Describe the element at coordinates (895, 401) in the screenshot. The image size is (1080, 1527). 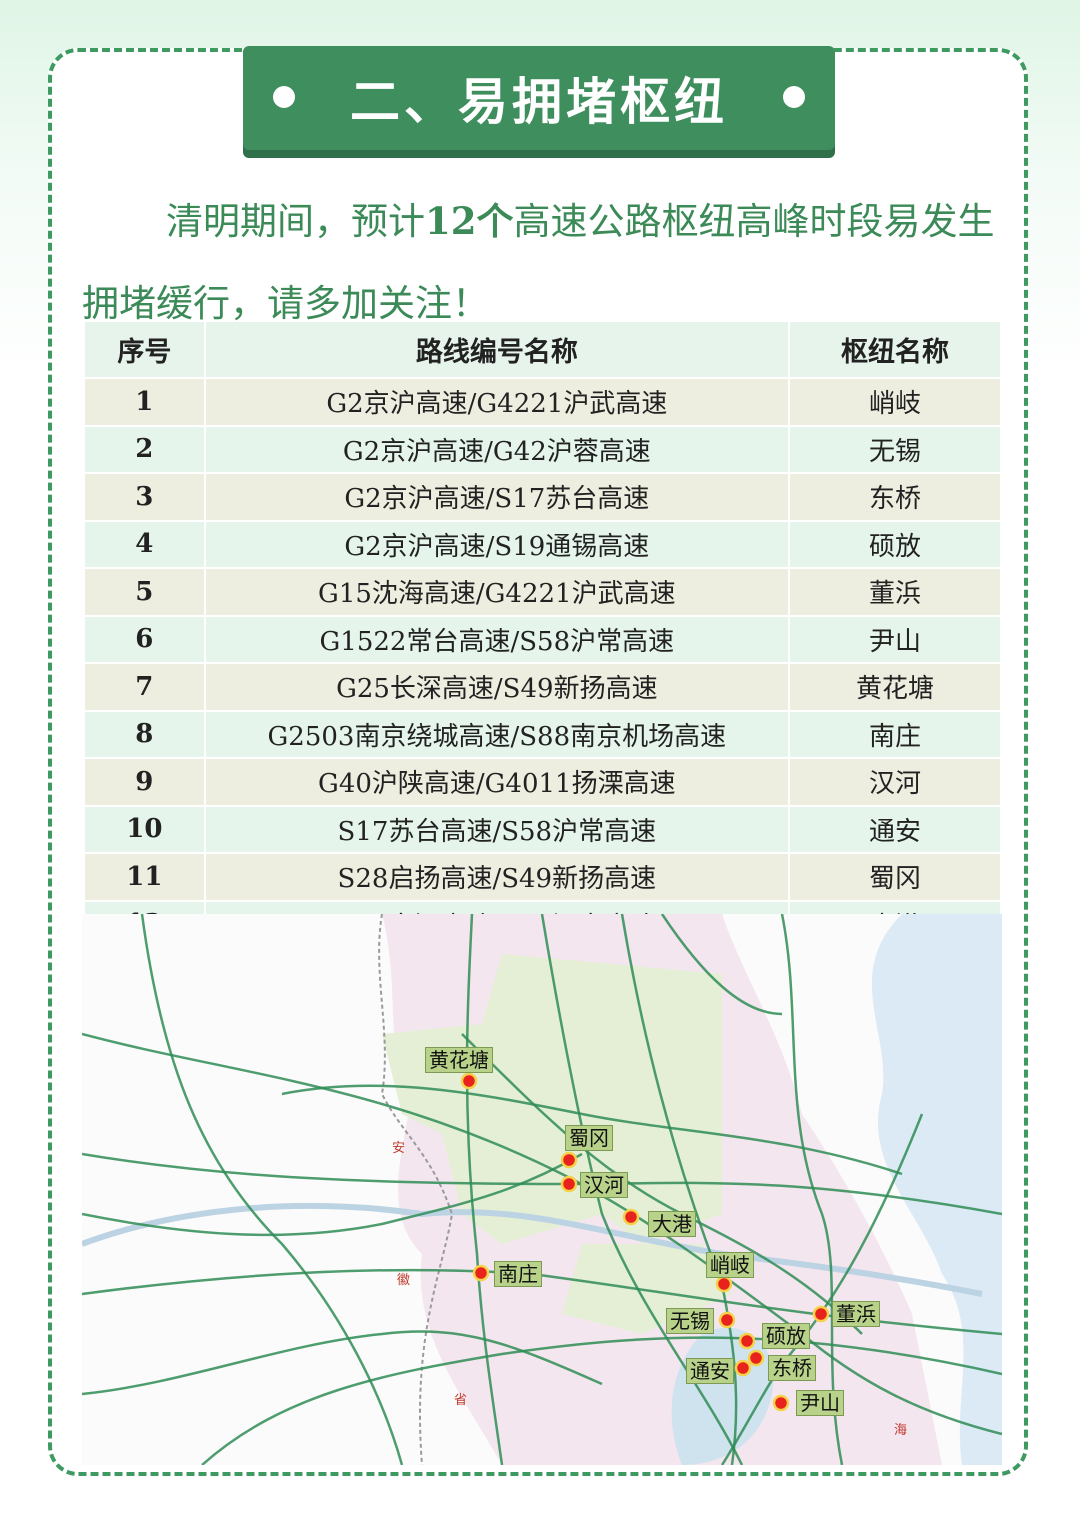
I see `hub-name: 峭岐` at that location.